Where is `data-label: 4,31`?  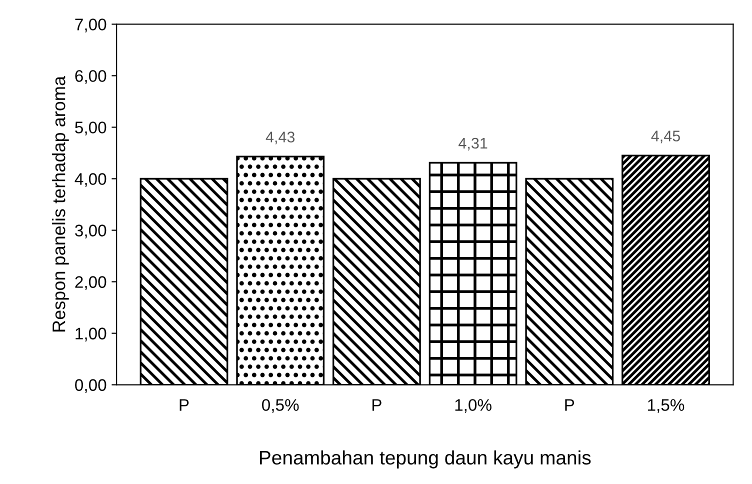 data-label: 4,31 is located at coordinates (473, 144).